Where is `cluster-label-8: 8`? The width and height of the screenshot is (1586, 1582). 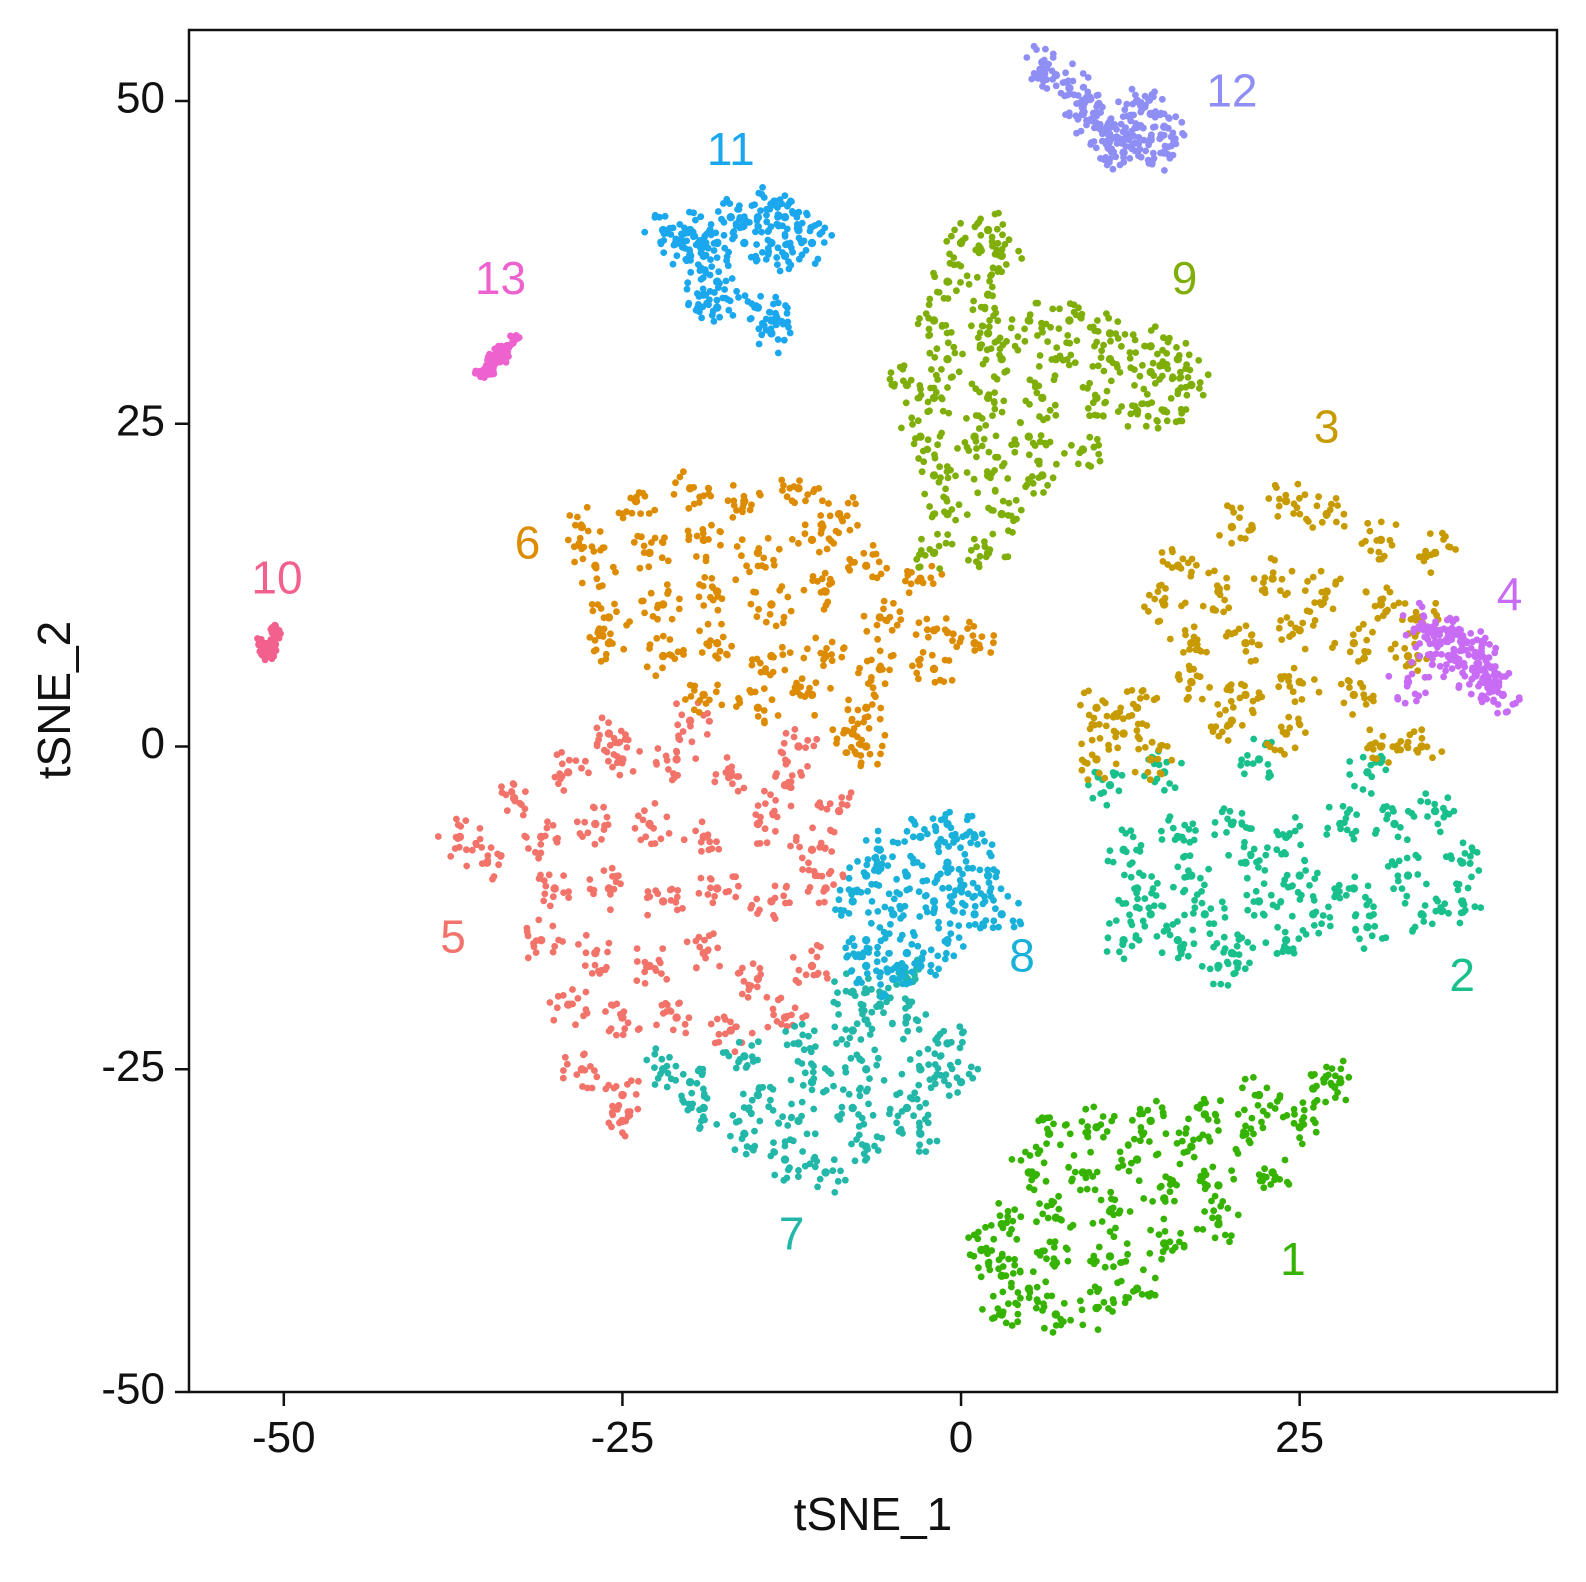
cluster-label-8: 8 is located at coordinates (1022, 956).